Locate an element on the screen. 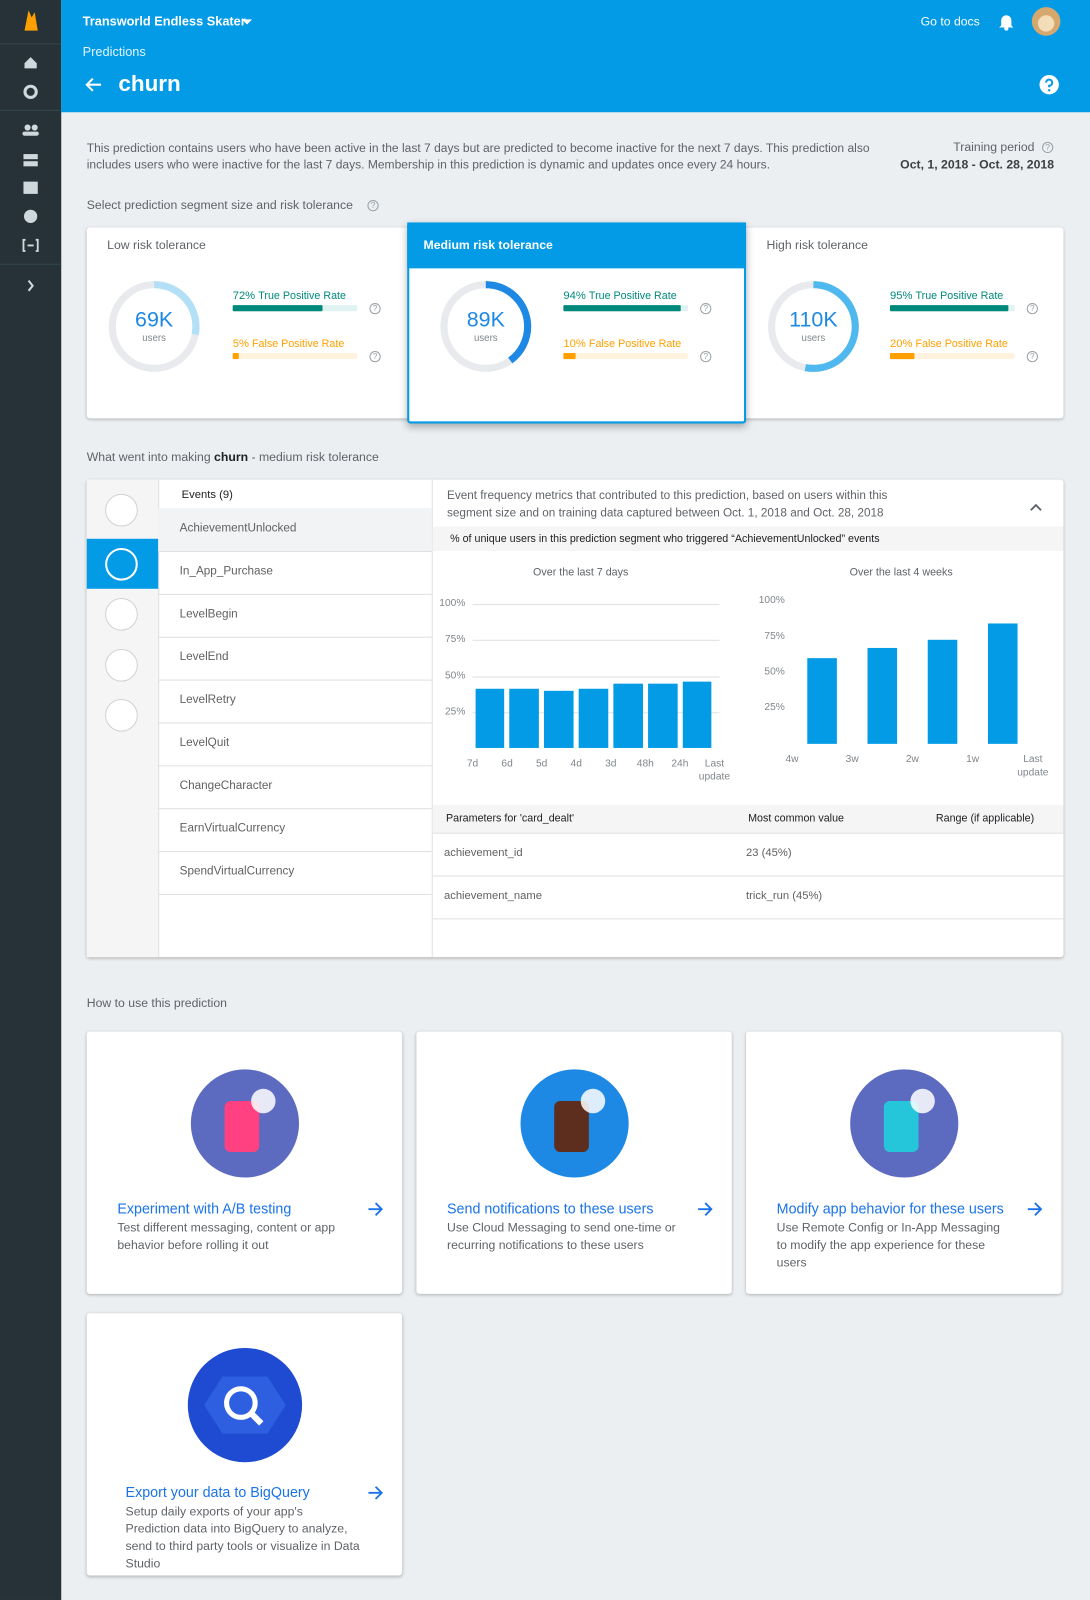 The width and height of the screenshot is (1090, 1600). category-time is located at coordinates (121, 564).